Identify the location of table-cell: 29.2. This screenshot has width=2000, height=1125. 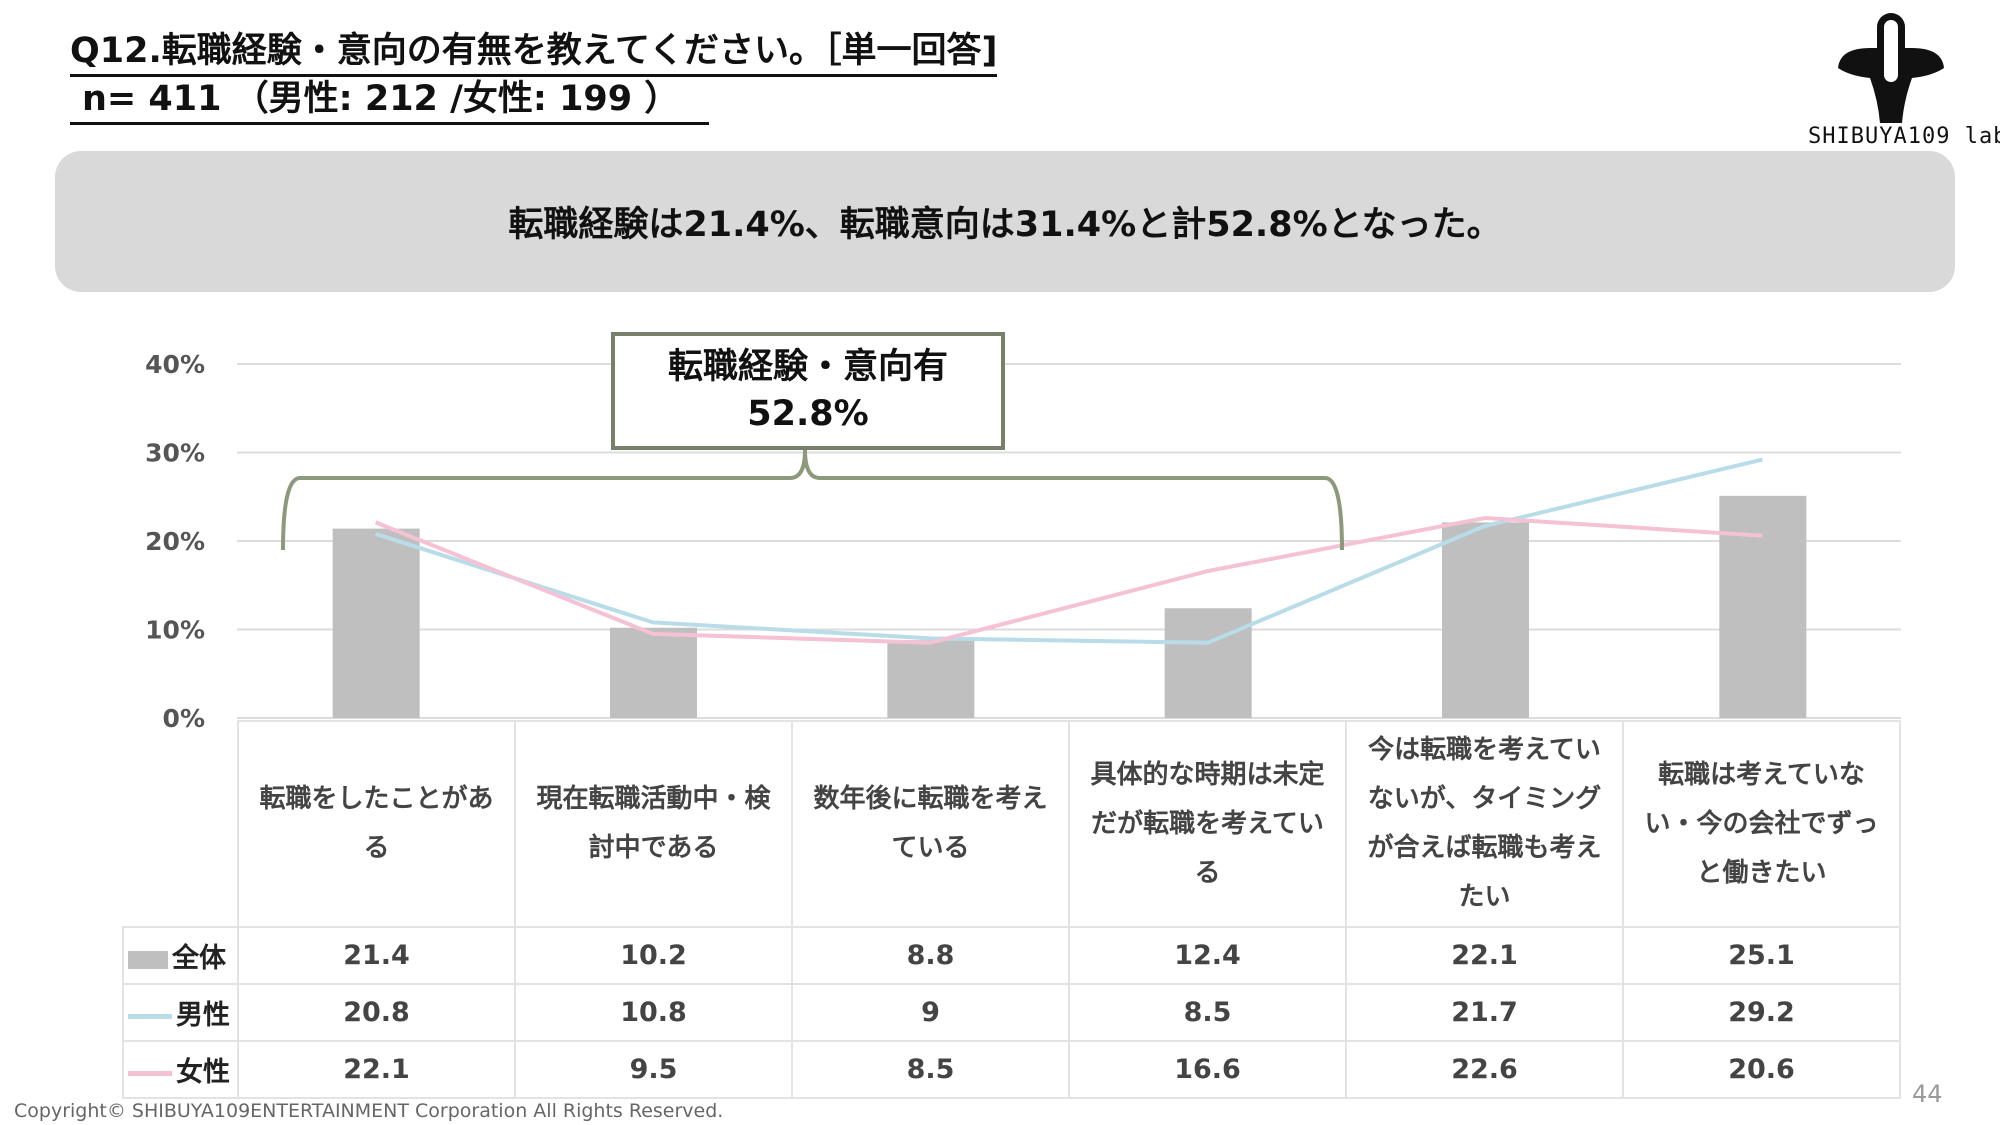
(1761, 1012).